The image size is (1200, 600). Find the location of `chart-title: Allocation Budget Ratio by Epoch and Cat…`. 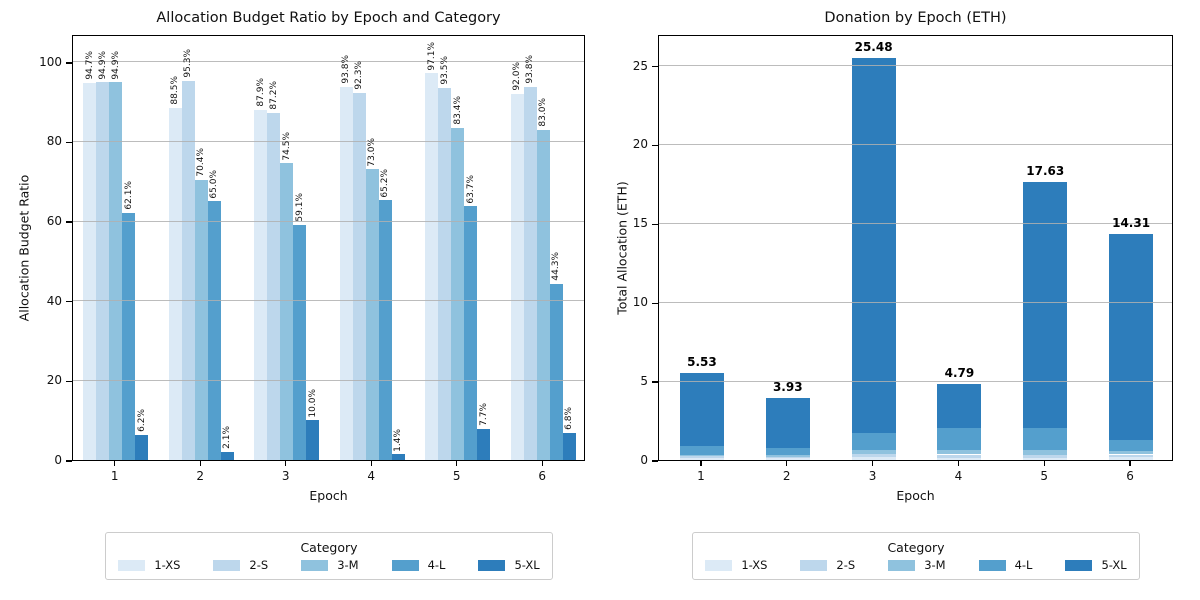

chart-title: Allocation Budget Ratio by Epoch and Cat… is located at coordinates (328, 18).